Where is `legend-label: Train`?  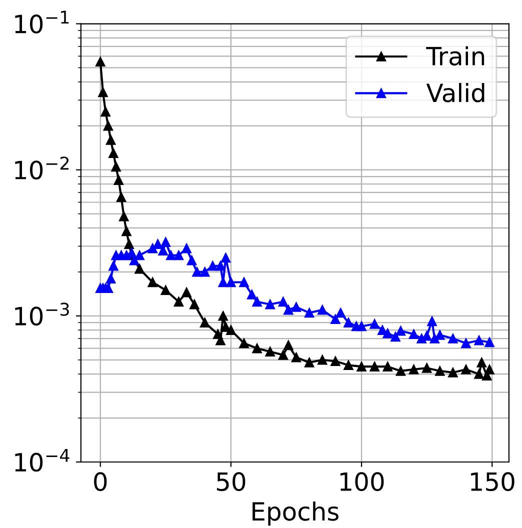 legend-label: Train is located at coordinates (455, 56).